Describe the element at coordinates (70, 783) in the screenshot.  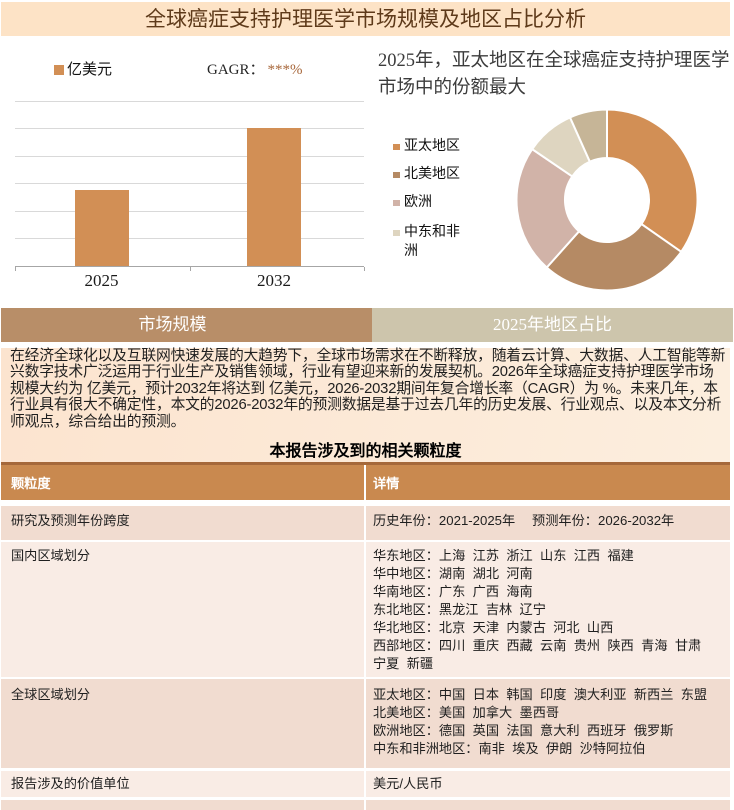
I see `row-label: 报告涉及的价值单位` at that location.